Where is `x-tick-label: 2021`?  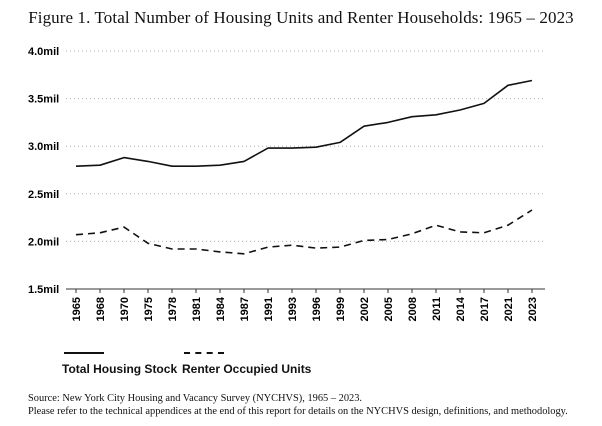 x-tick-label: 2021 is located at coordinates (509, 309).